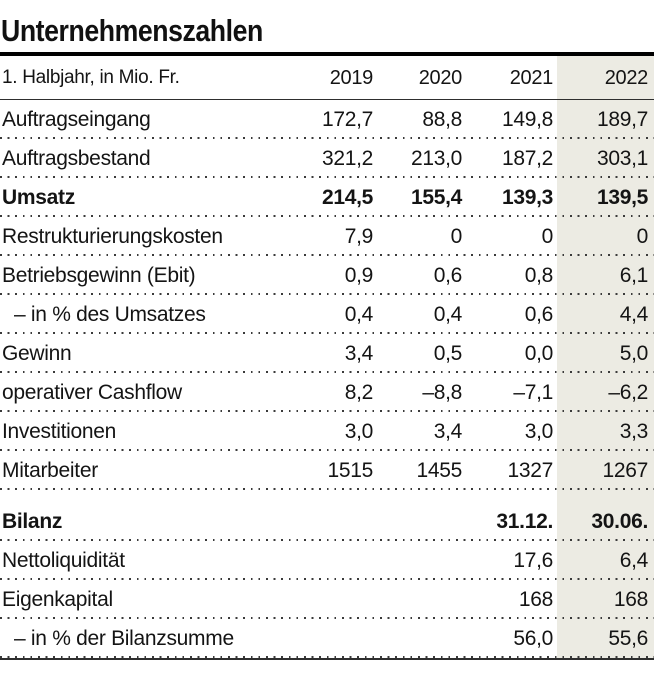 The height and width of the screenshot is (685, 654). I want to click on column-header-2020: 2020, so click(440, 77).